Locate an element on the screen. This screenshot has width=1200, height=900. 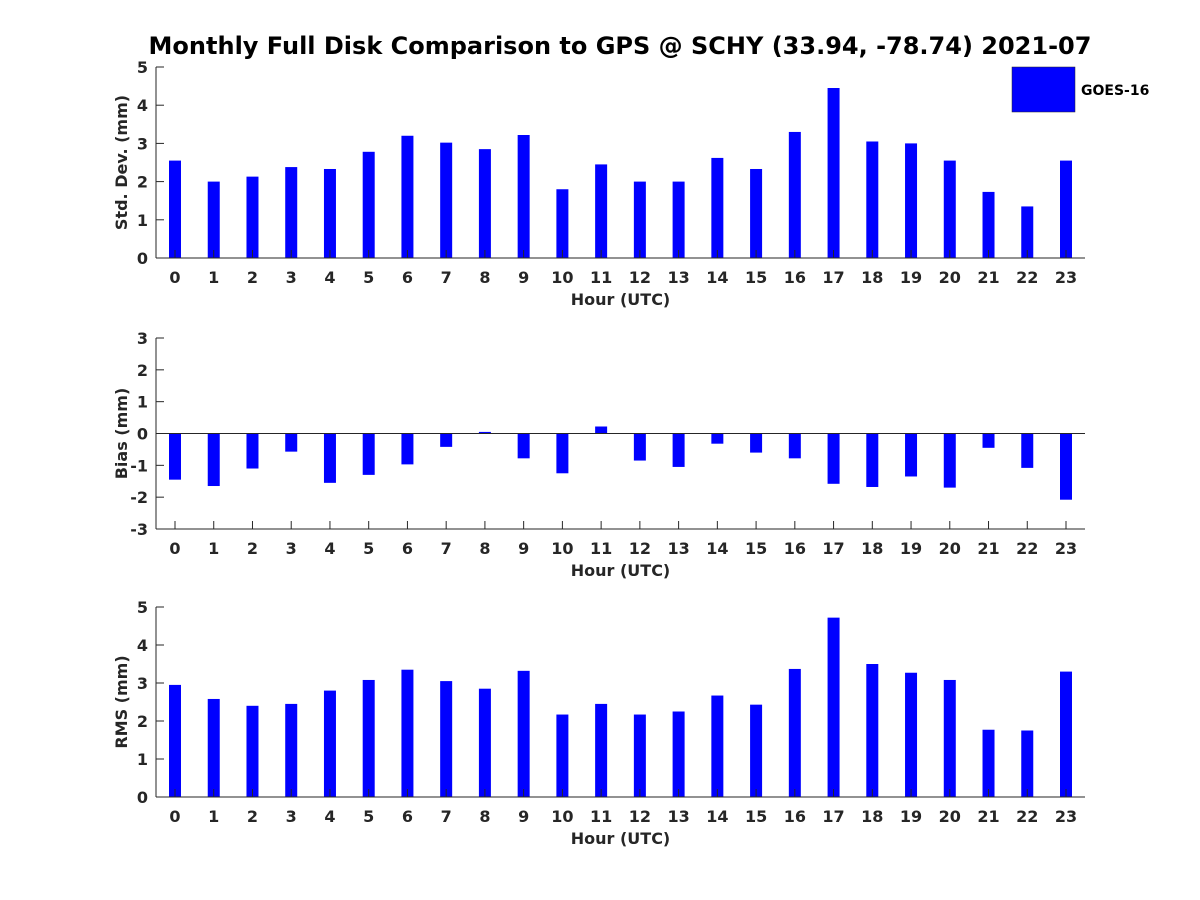
rms-y-tick-label: 2 is located at coordinates (142, 721).